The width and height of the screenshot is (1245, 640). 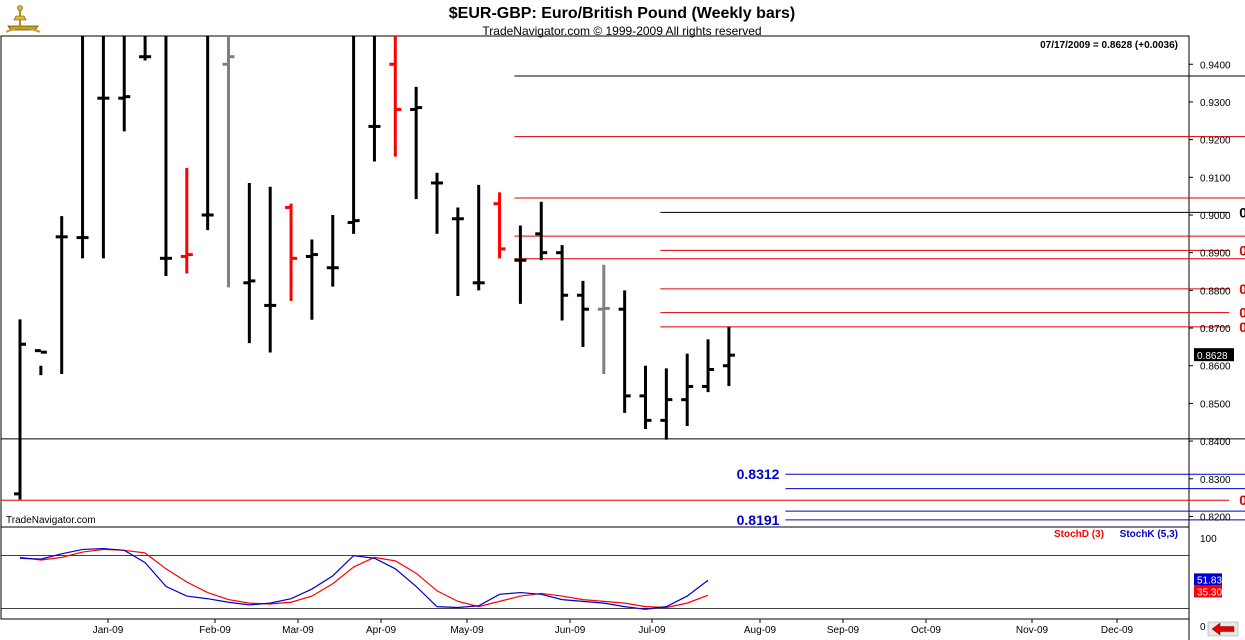 What do you see at coordinates (1215, 65) in the screenshot?
I see `price-tick-label: 0.9400` at bounding box center [1215, 65].